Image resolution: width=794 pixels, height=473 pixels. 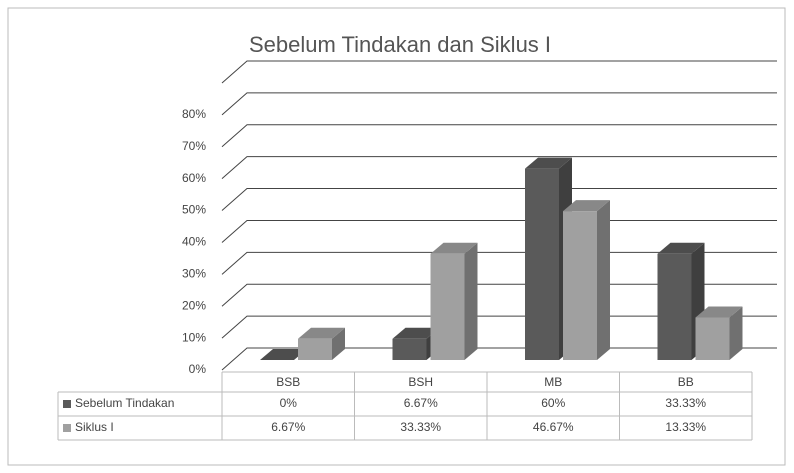 I want to click on table-value: 0%, so click(x=289, y=403).